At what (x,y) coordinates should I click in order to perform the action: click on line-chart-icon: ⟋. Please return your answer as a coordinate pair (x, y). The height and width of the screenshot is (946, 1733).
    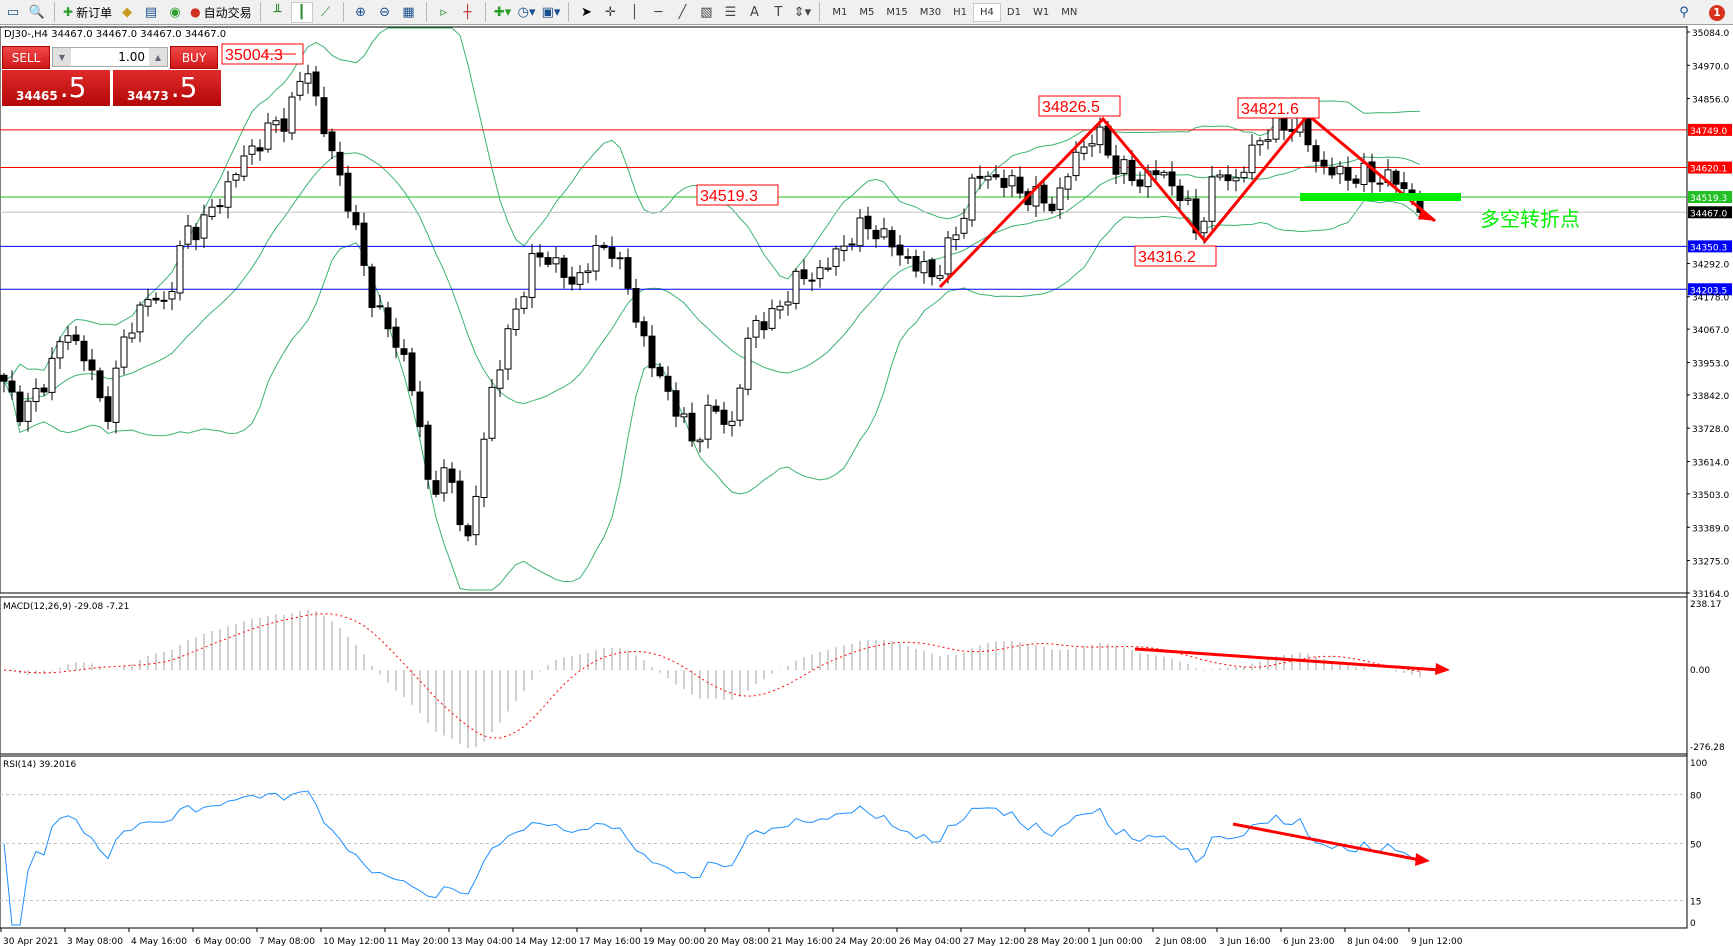
    Looking at the image, I should click on (326, 12).